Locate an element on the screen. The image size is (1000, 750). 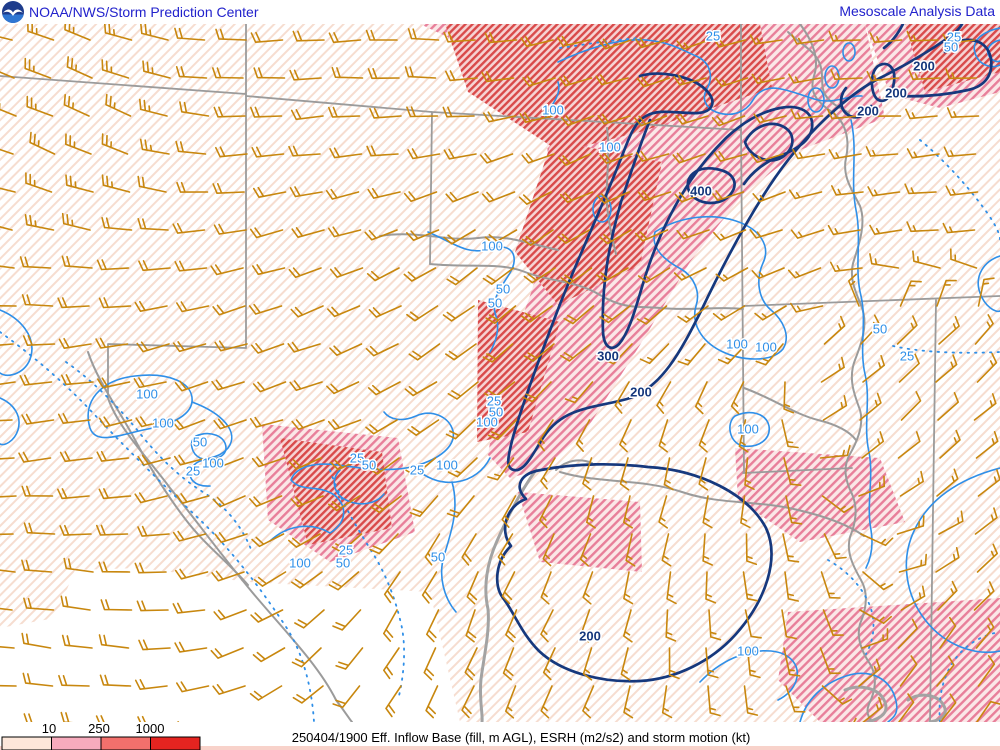
header-title-right: Mesoscale Analysis Data is located at coordinates (917, 11).